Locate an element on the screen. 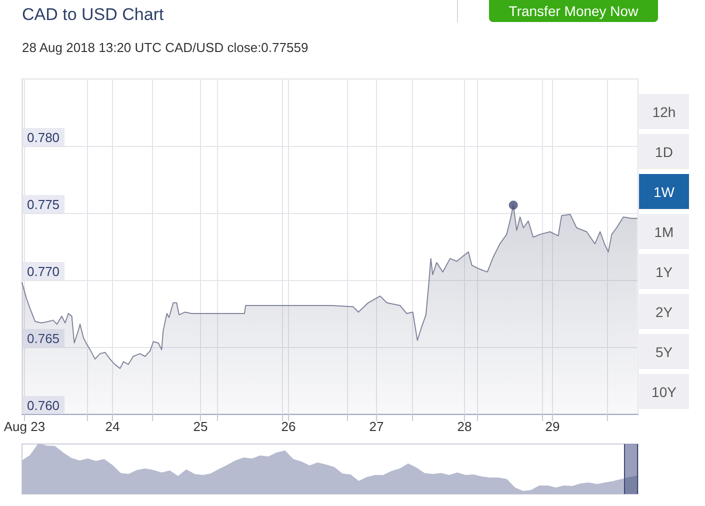 Image resolution: width=705 pixels, height=506 pixels. range-button: 1M is located at coordinates (664, 231).